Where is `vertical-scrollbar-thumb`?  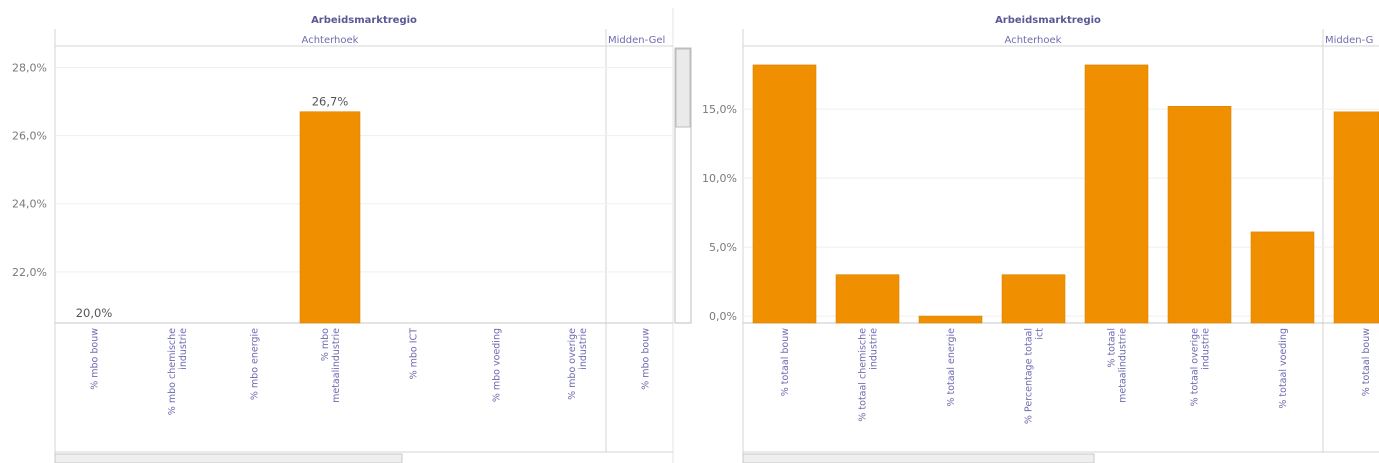 vertical-scrollbar-thumb is located at coordinates (683, 88).